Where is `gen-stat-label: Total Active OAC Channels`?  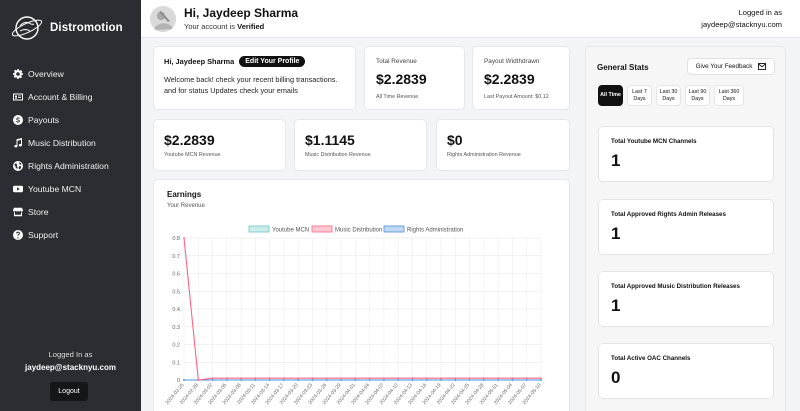 gen-stat-label: Total Active OAC Channels is located at coordinates (651, 358).